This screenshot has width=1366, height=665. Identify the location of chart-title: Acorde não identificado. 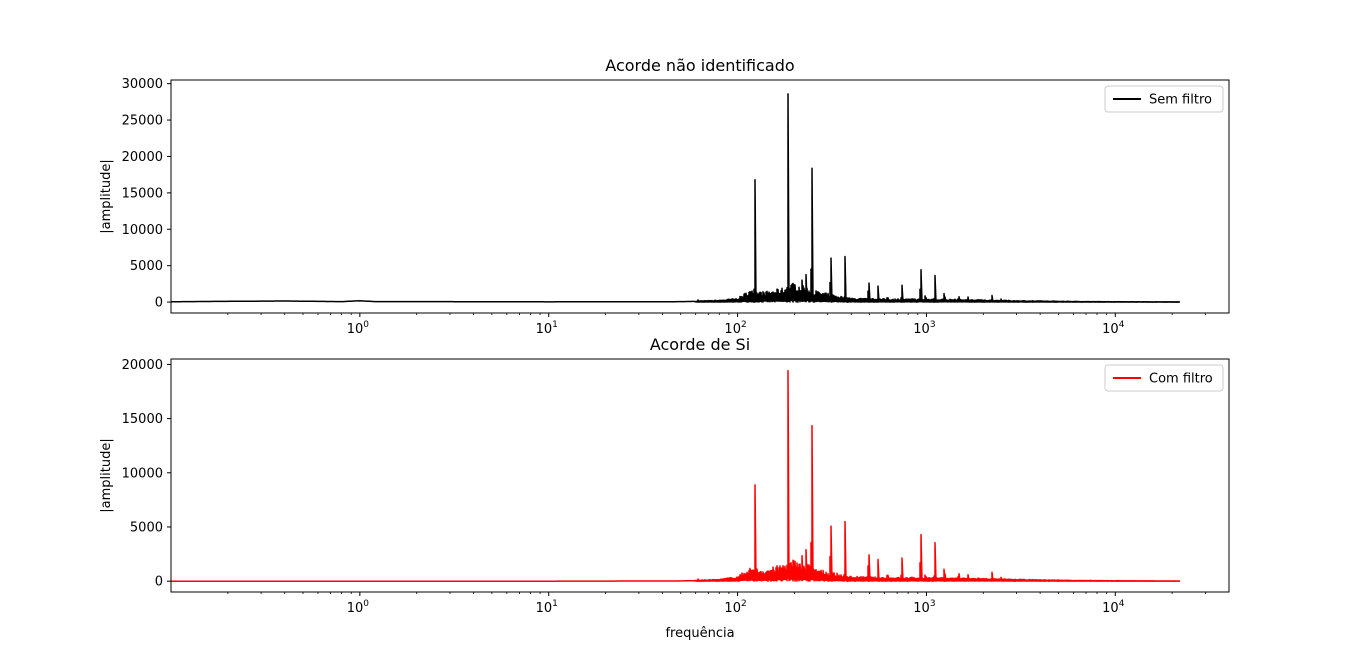
(699, 65).